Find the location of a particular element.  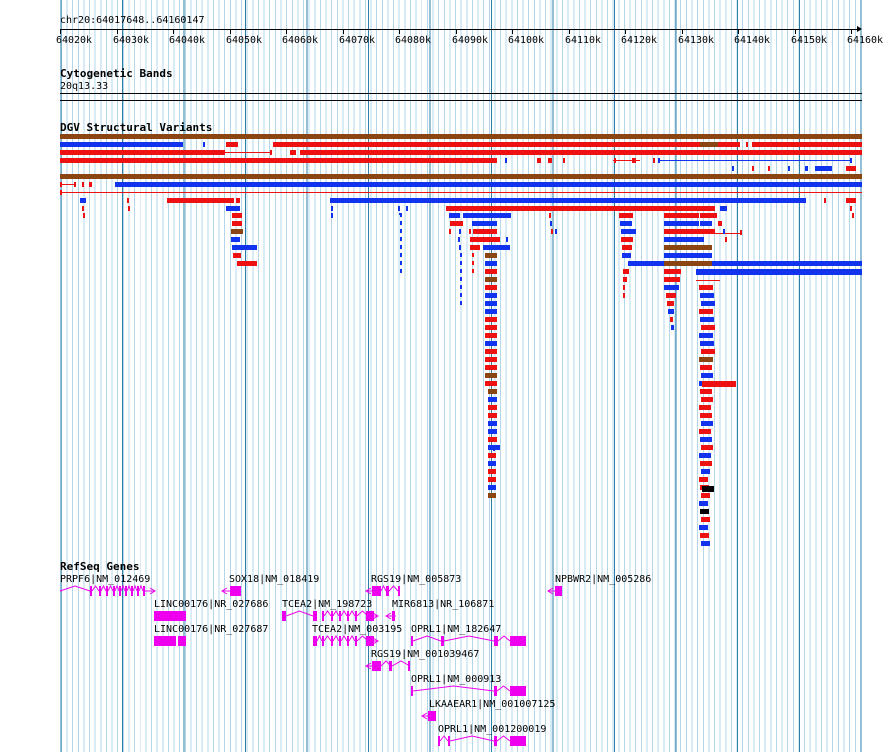

gene-label: MIR6813|NR_106871 is located at coordinates (443, 604).